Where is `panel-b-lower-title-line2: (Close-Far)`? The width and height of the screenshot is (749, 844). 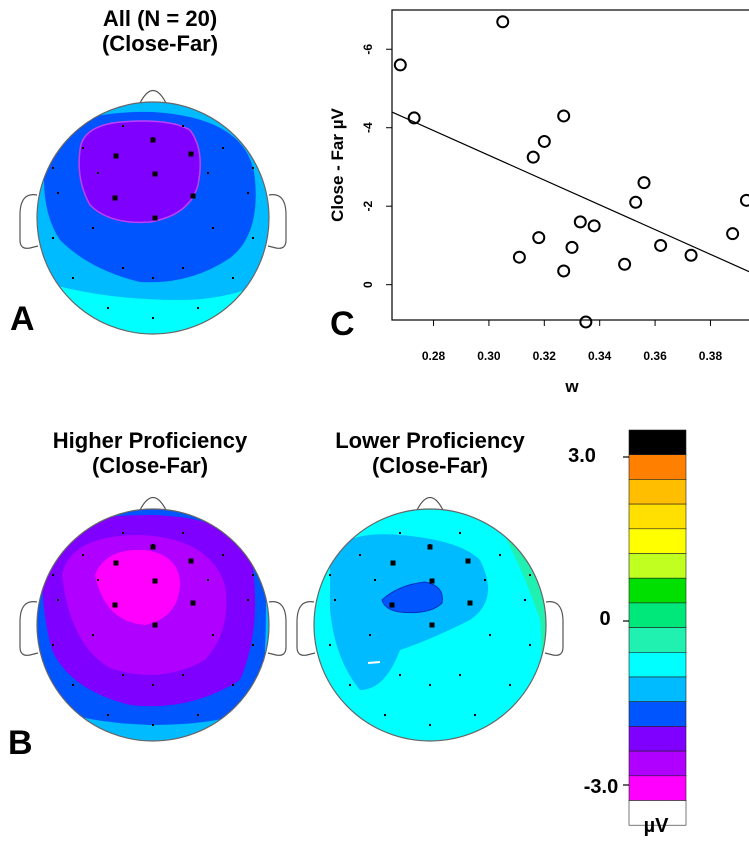
panel-b-lower-title-line2: (Close-Far) is located at coordinates (430, 465).